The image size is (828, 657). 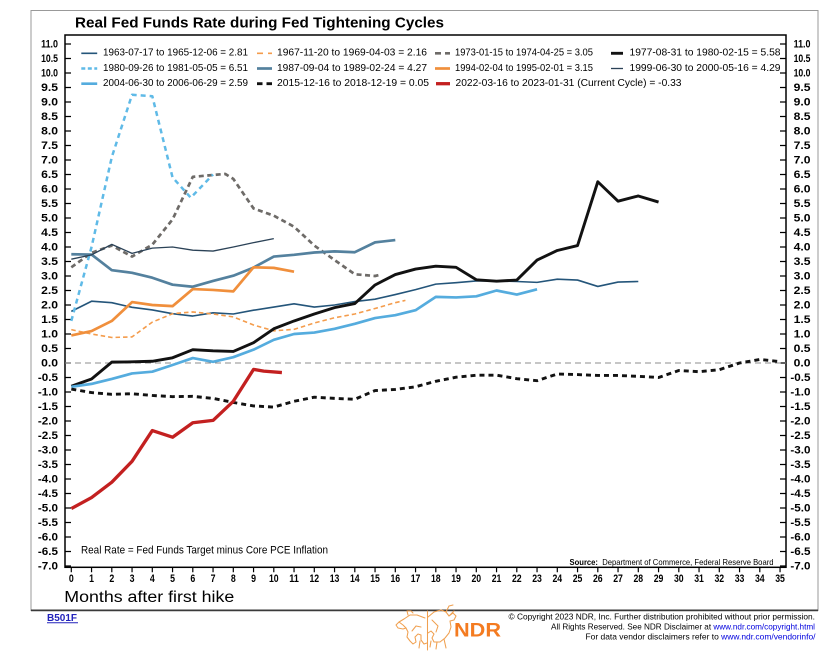 What do you see at coordinates (91, 579) in the screenshot?
I see `svg-text: 1` at bounding box center [91, 579].